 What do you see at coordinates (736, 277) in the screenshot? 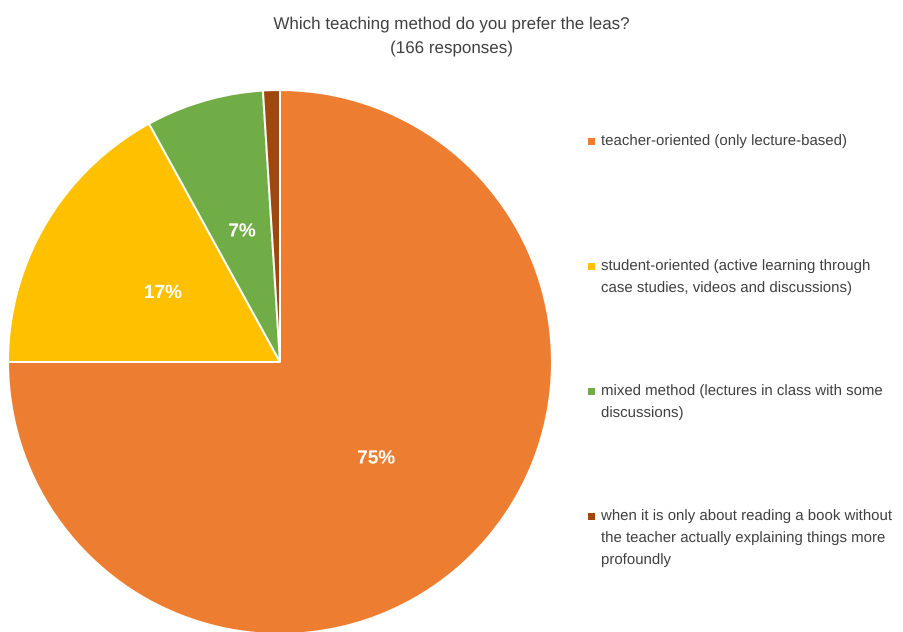
I see `legend-label: student-oriented (active learning through case studies, videos and discussions)` at bounding box center [736, 277].